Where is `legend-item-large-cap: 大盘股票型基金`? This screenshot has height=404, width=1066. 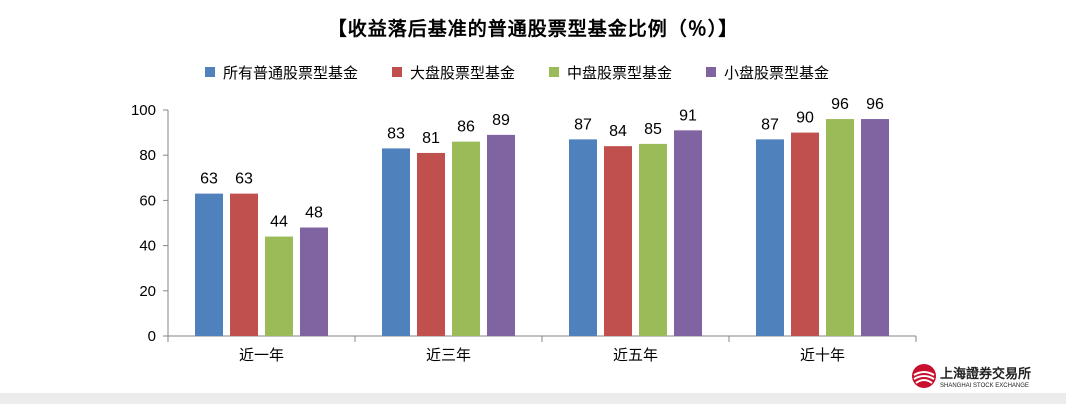
legend-item-large-cap: 大盘股票型基金 is located at coordinates (453, 72).